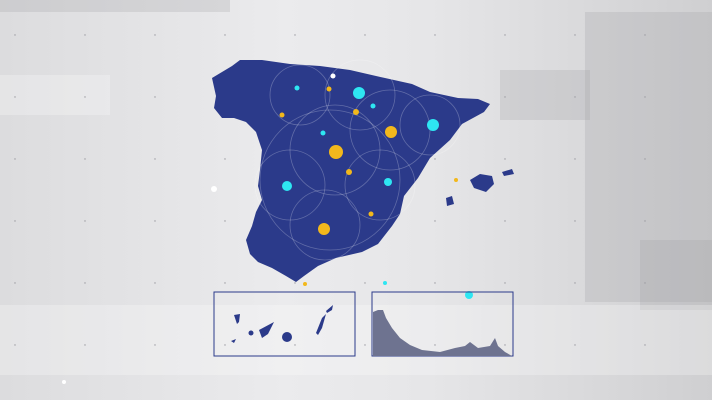  I want to click on canary-islands-inset, so click(284, 324).